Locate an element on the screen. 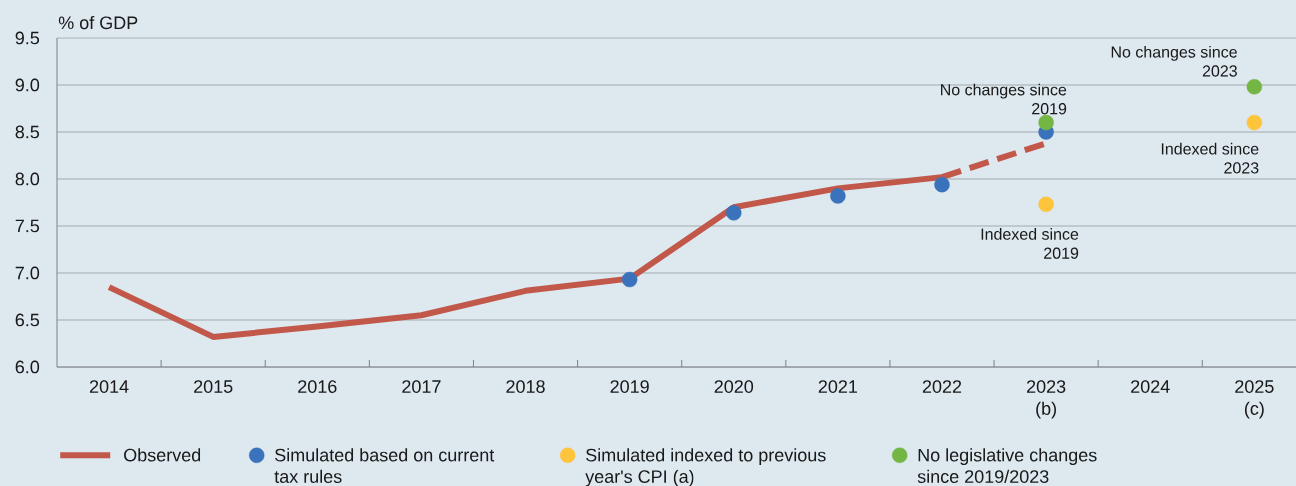 This screenshot has height=486, width=1296. y-tick-label: 8.0 is located at coordinates (27, 179).